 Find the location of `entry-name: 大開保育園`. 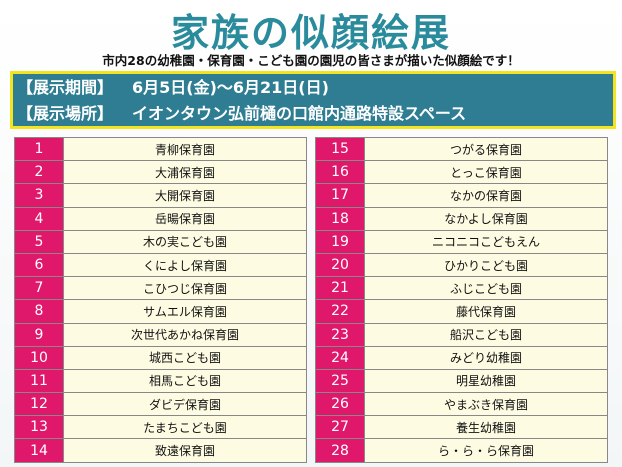

entry-name: 大開保育園 is located at coordinates (185, 195).